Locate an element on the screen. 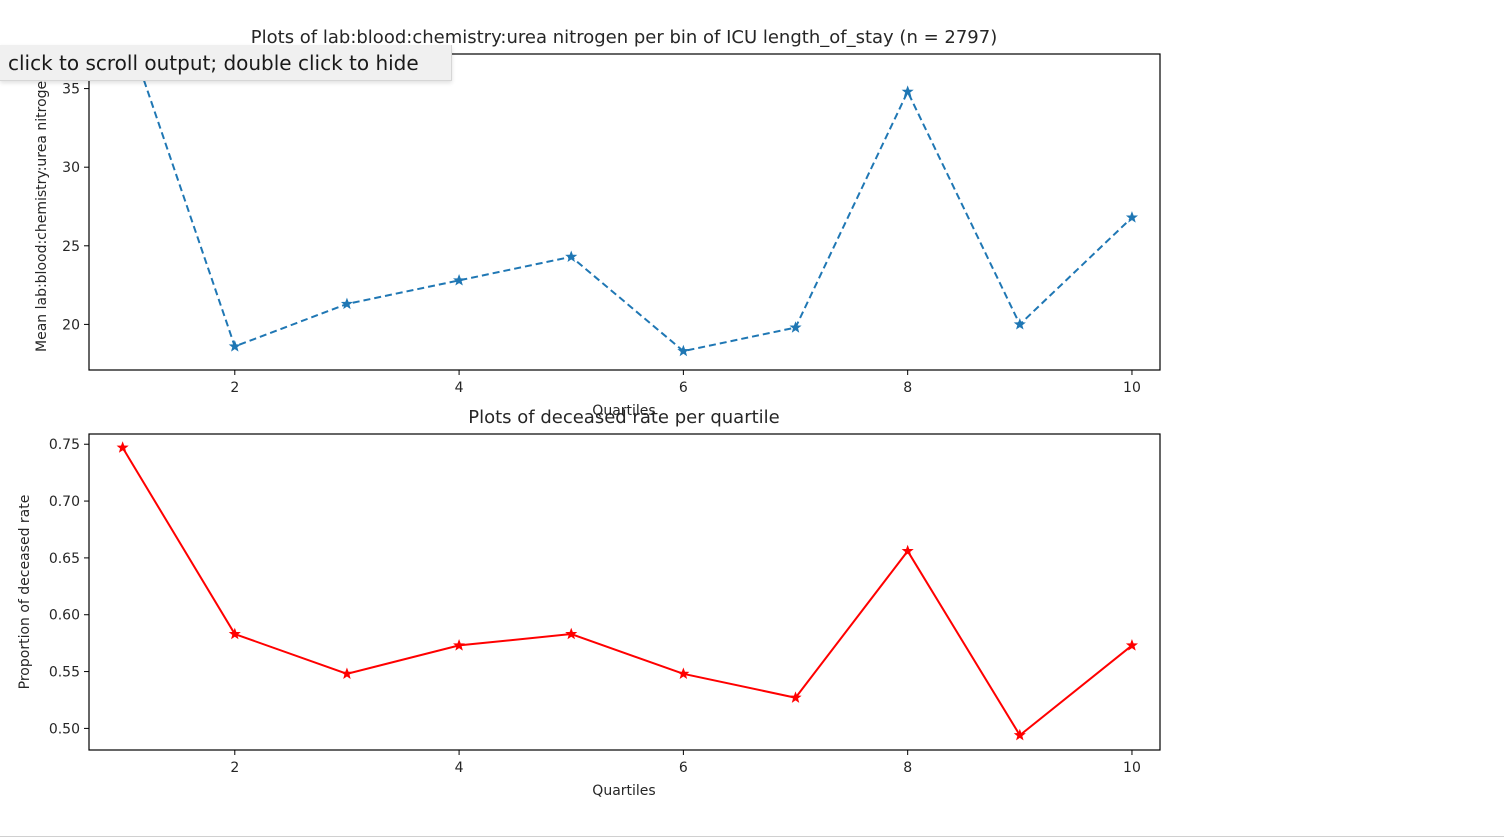  deceased-y-tick-label: 0.70 is located at coordinates (64, 502).